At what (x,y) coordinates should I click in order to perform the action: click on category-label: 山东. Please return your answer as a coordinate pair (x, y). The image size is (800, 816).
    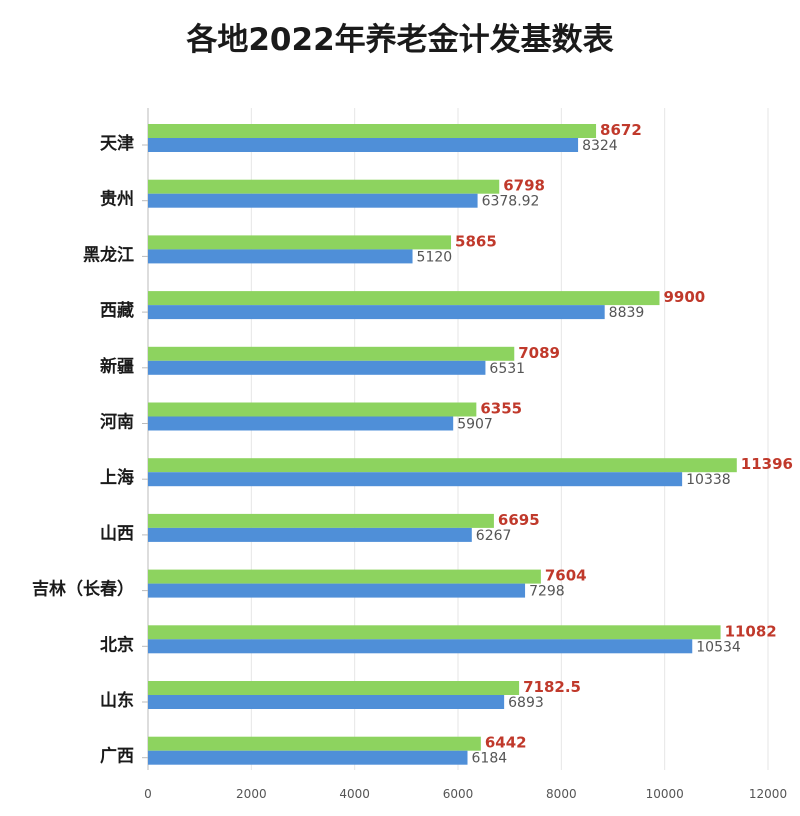
    Looking at the image, I should click on (117, 700).